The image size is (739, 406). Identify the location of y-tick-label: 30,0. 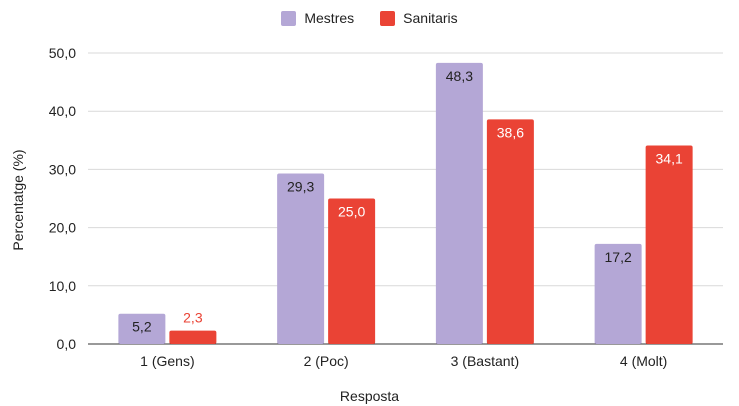
(62, 169).